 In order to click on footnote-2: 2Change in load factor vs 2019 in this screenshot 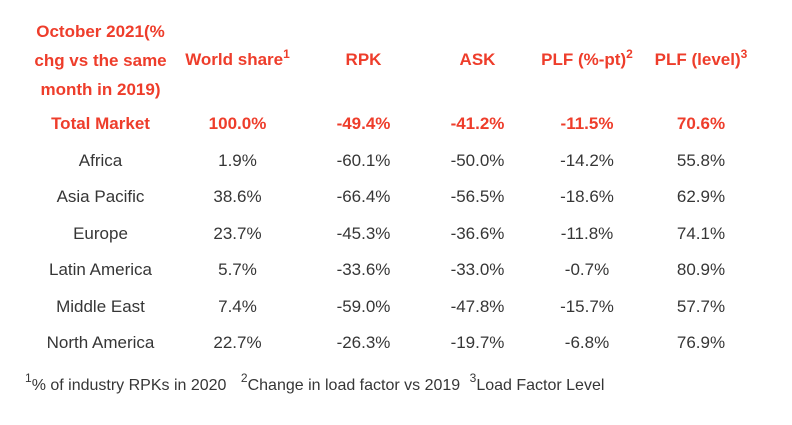, I will do `click(351, 383)`.